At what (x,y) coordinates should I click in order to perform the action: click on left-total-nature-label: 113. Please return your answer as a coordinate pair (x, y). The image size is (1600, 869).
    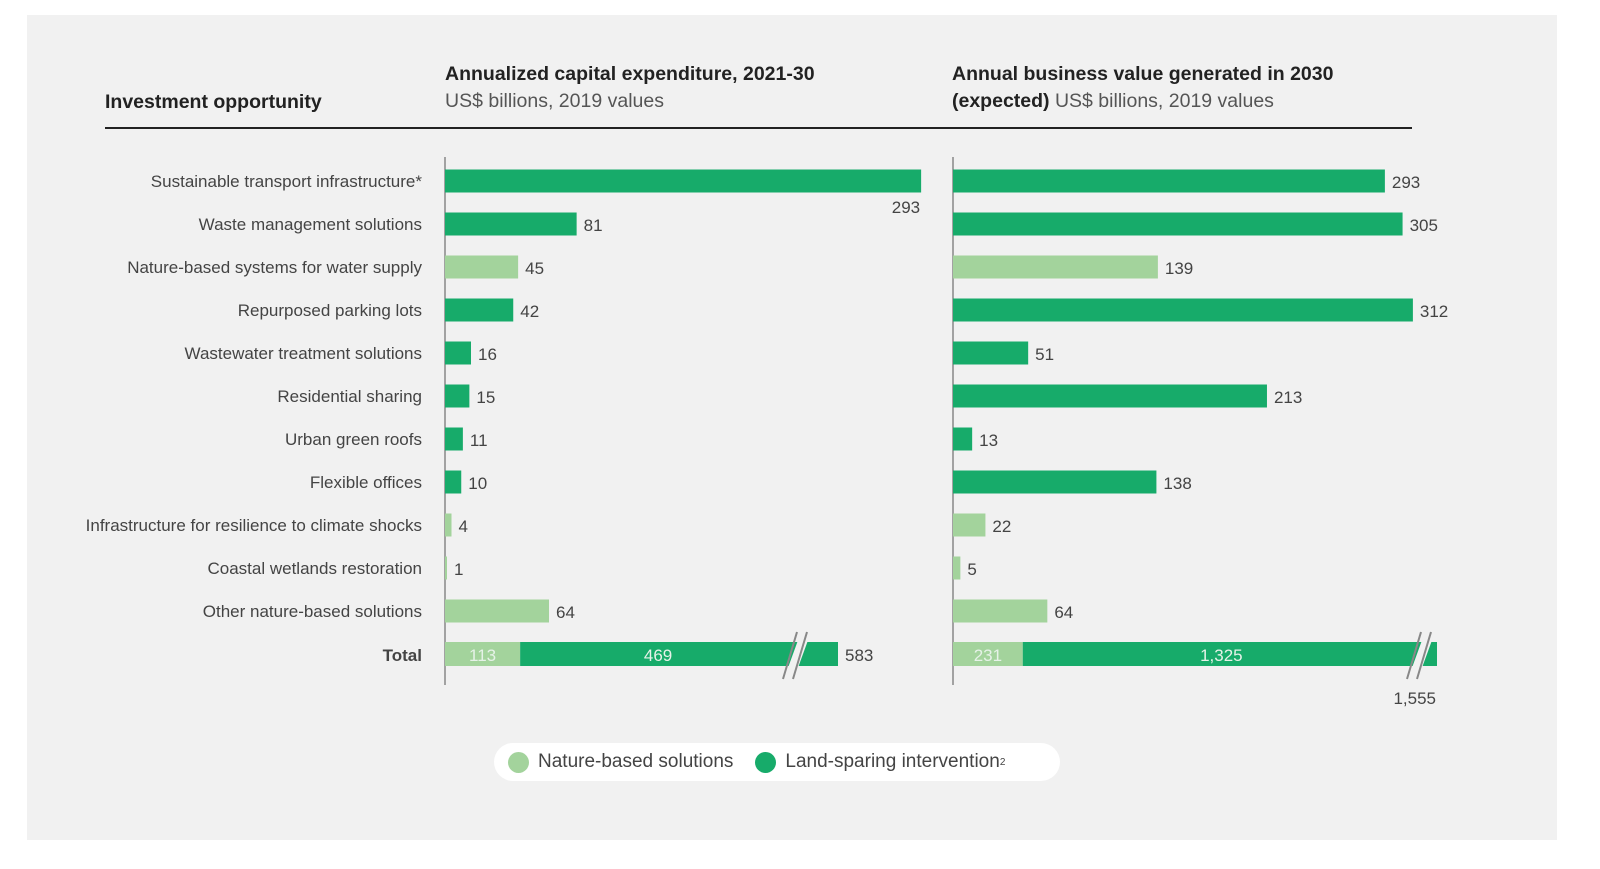
    Looking at the image, I should click on (482, 655).